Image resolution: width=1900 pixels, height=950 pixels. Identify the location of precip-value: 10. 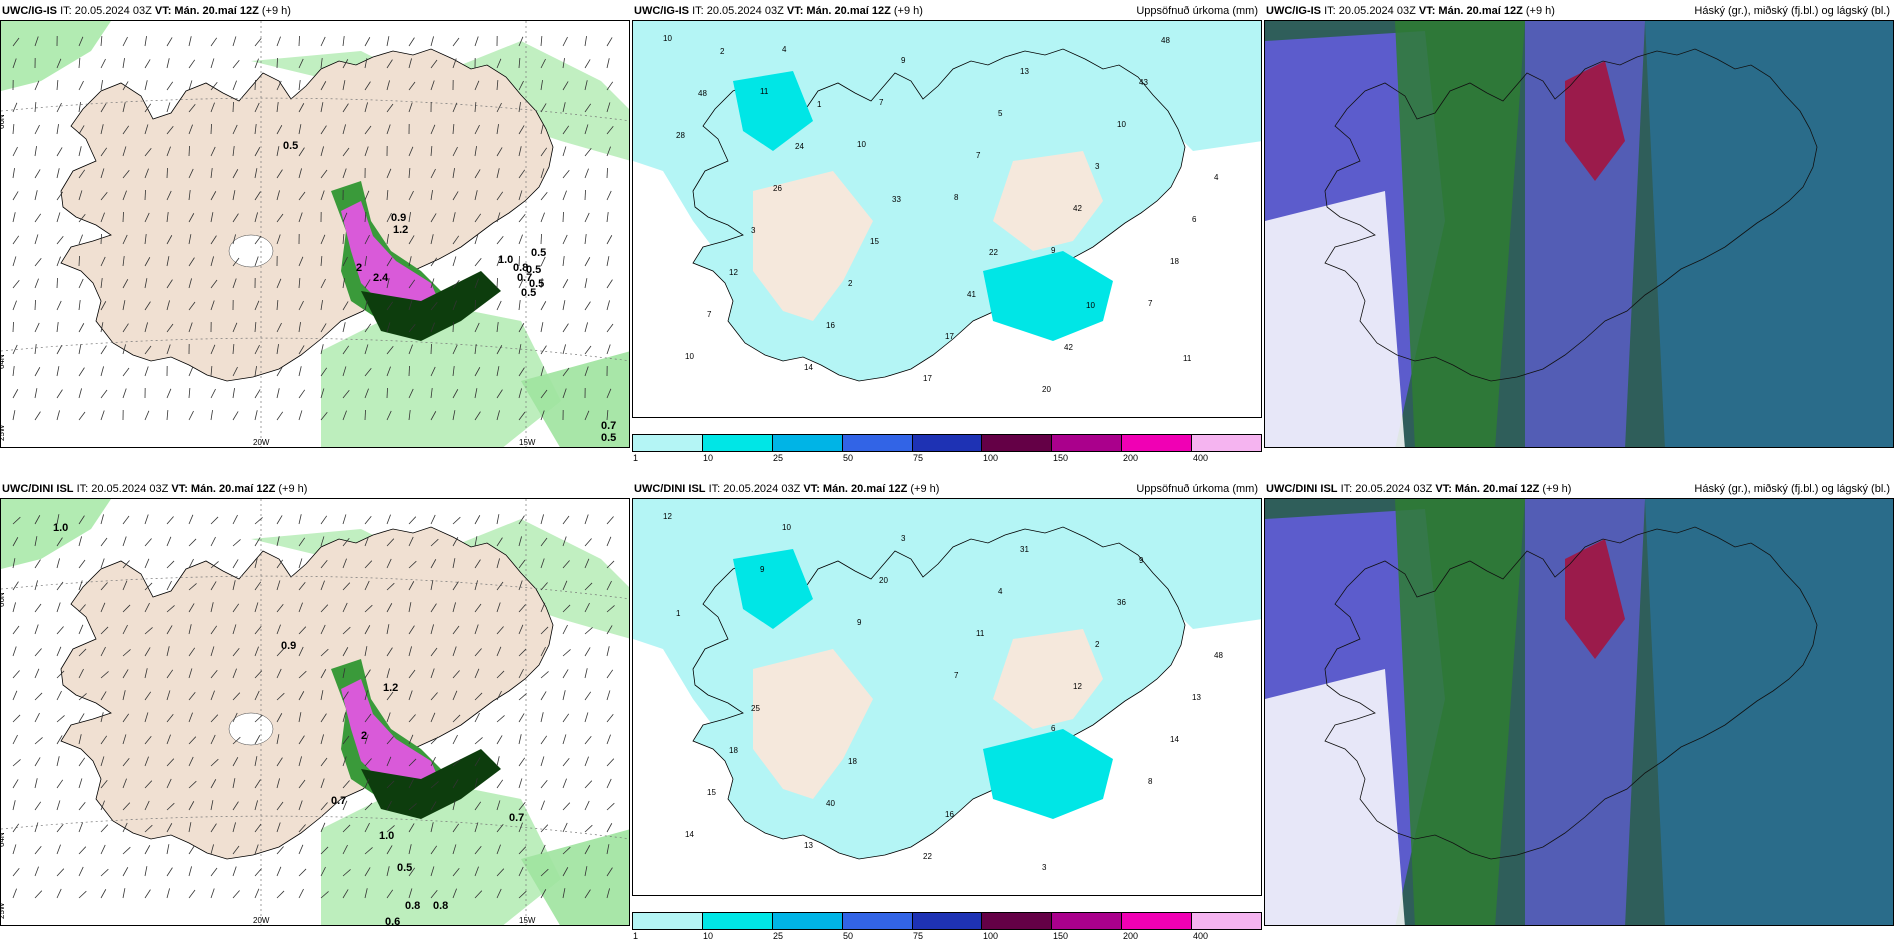
(1121, 124).